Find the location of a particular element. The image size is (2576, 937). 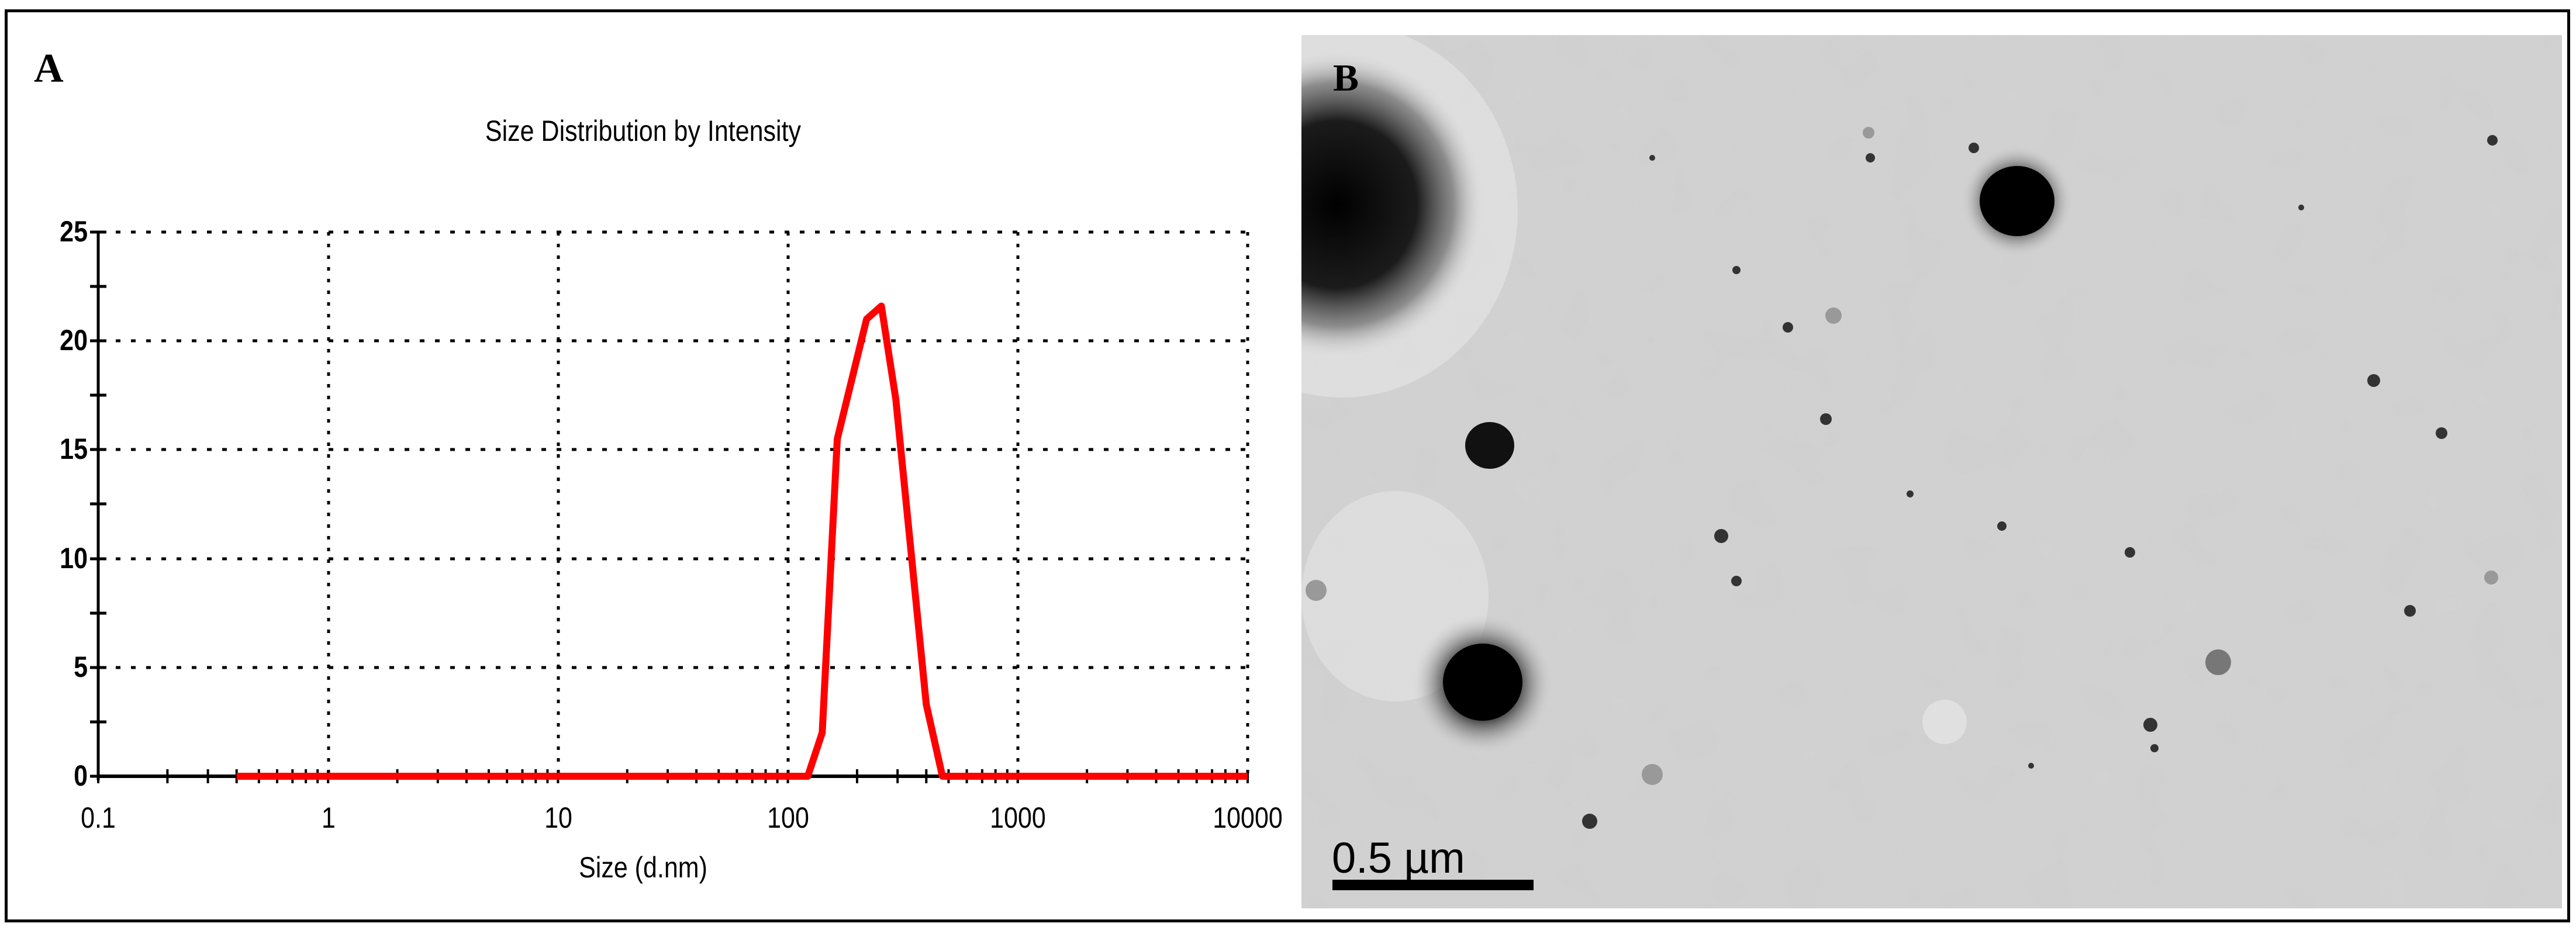

x-tick-label: 10 is located at coordinates (558, 817).